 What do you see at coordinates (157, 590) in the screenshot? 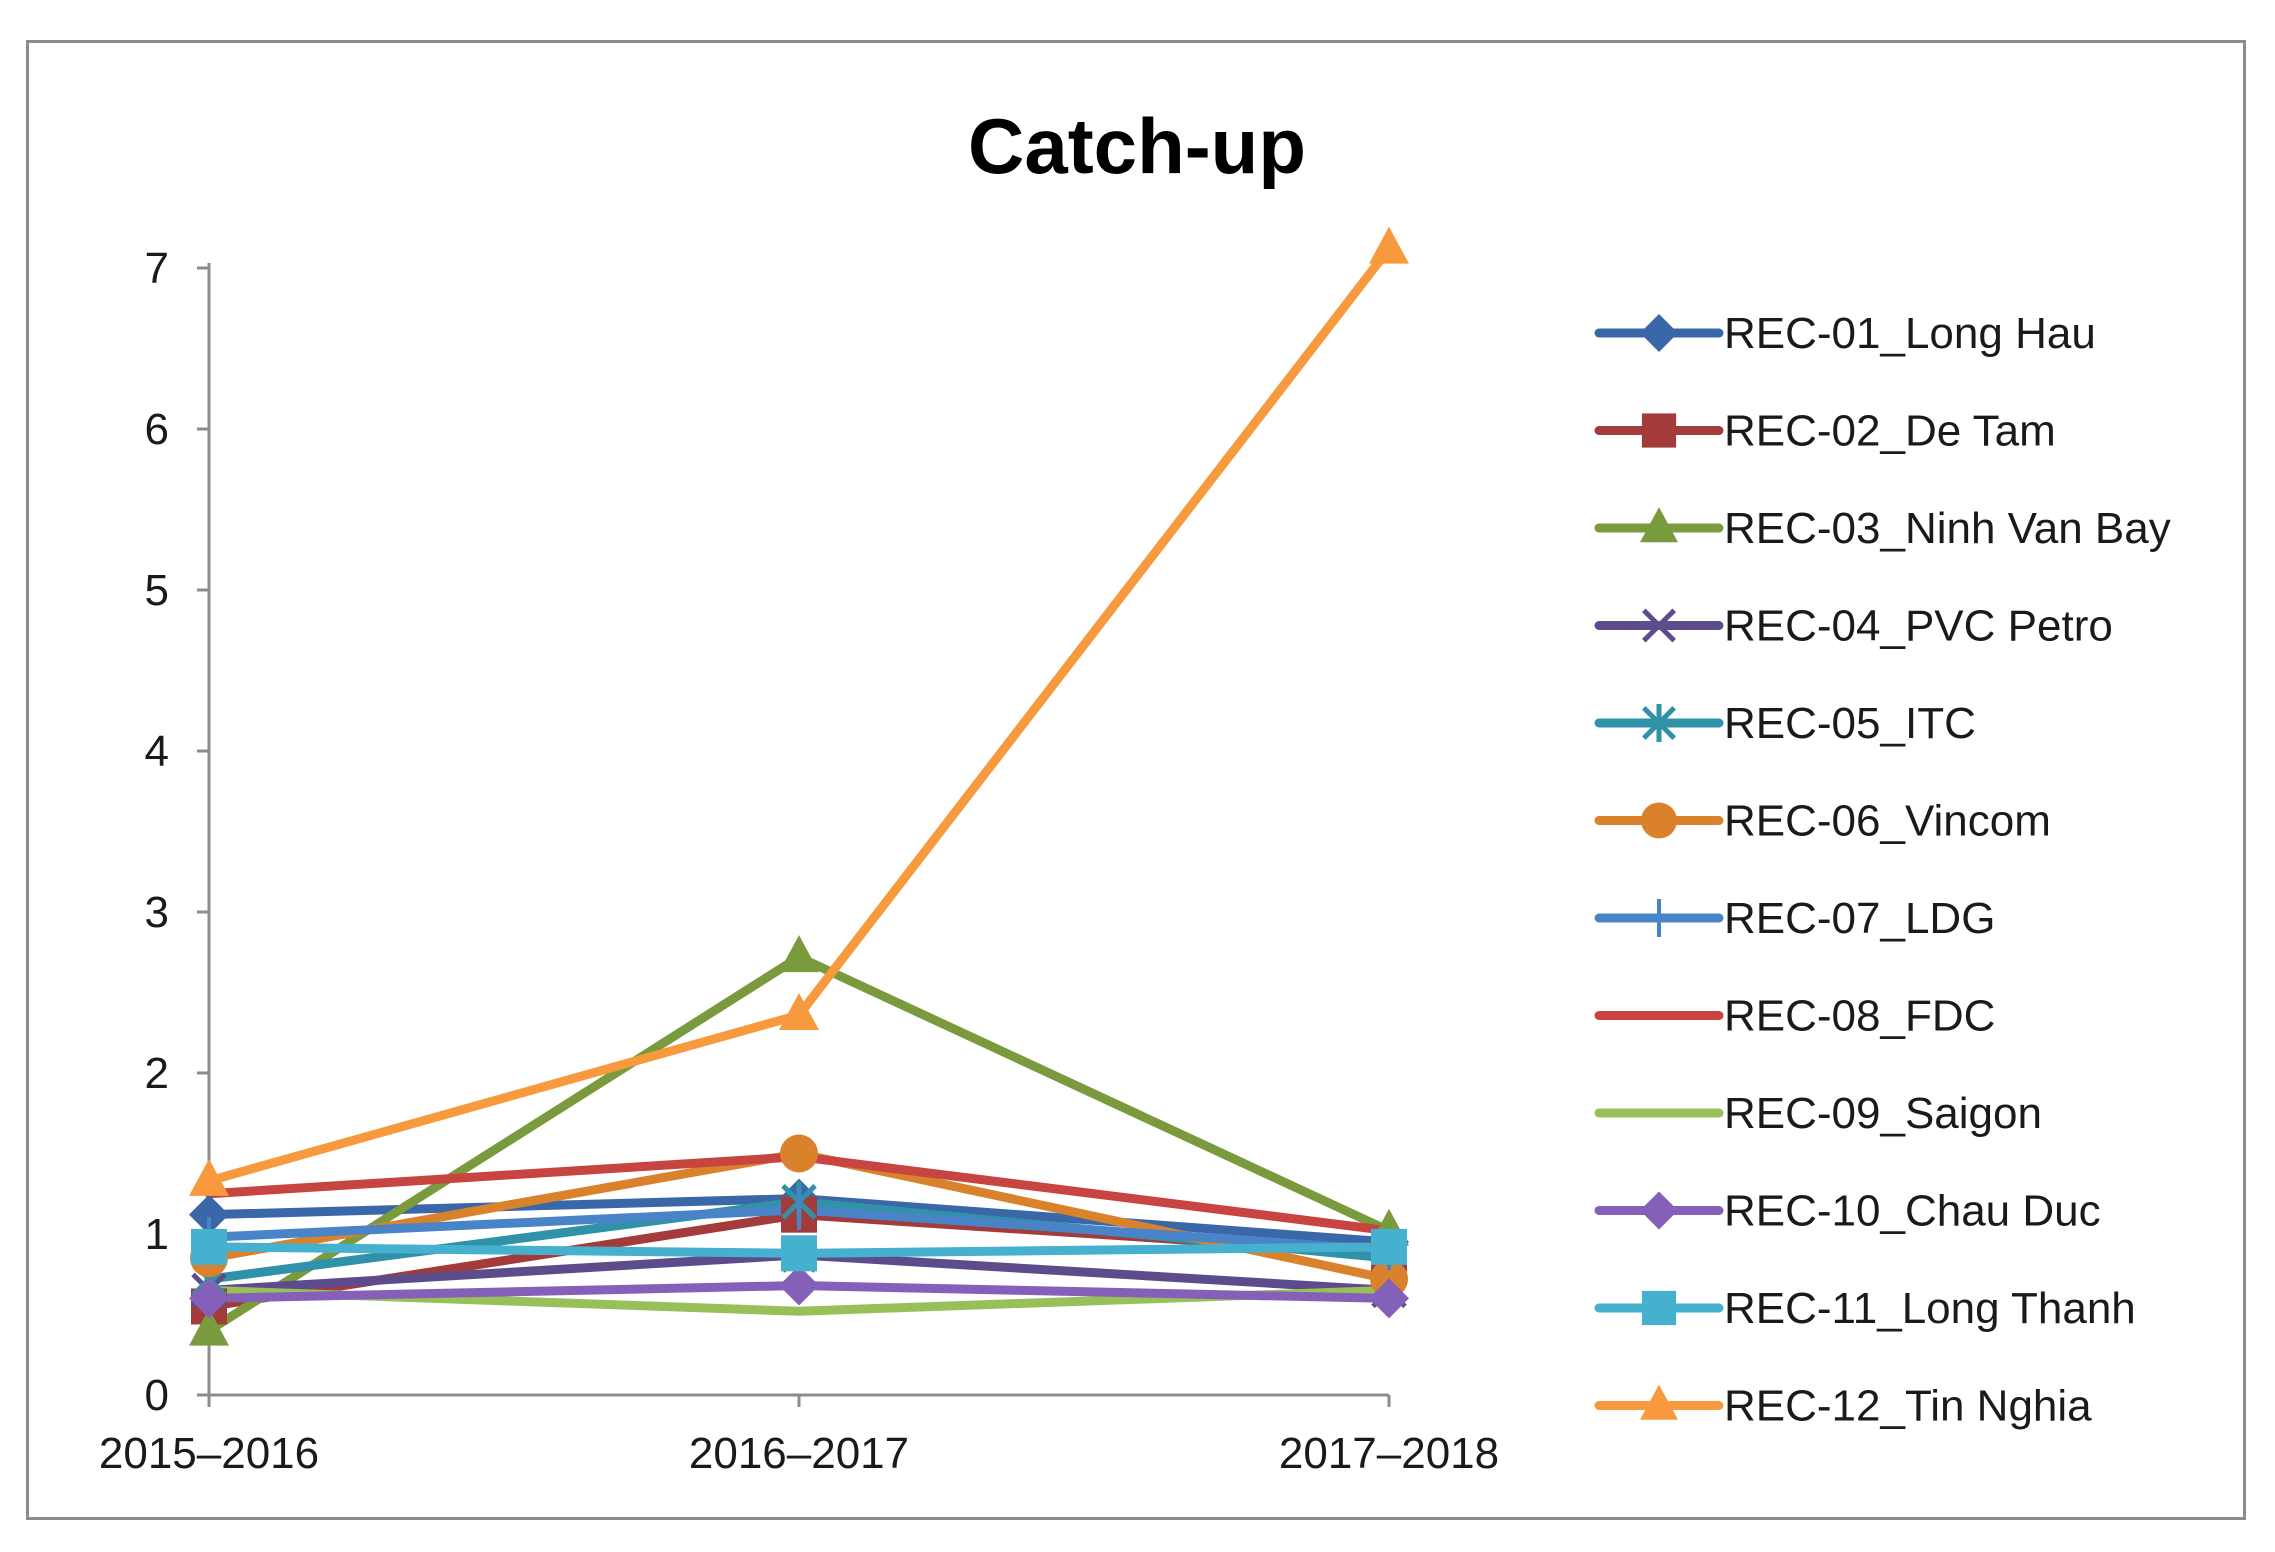
I see `y-tick-label: 5` at bounding box center [157, 590].